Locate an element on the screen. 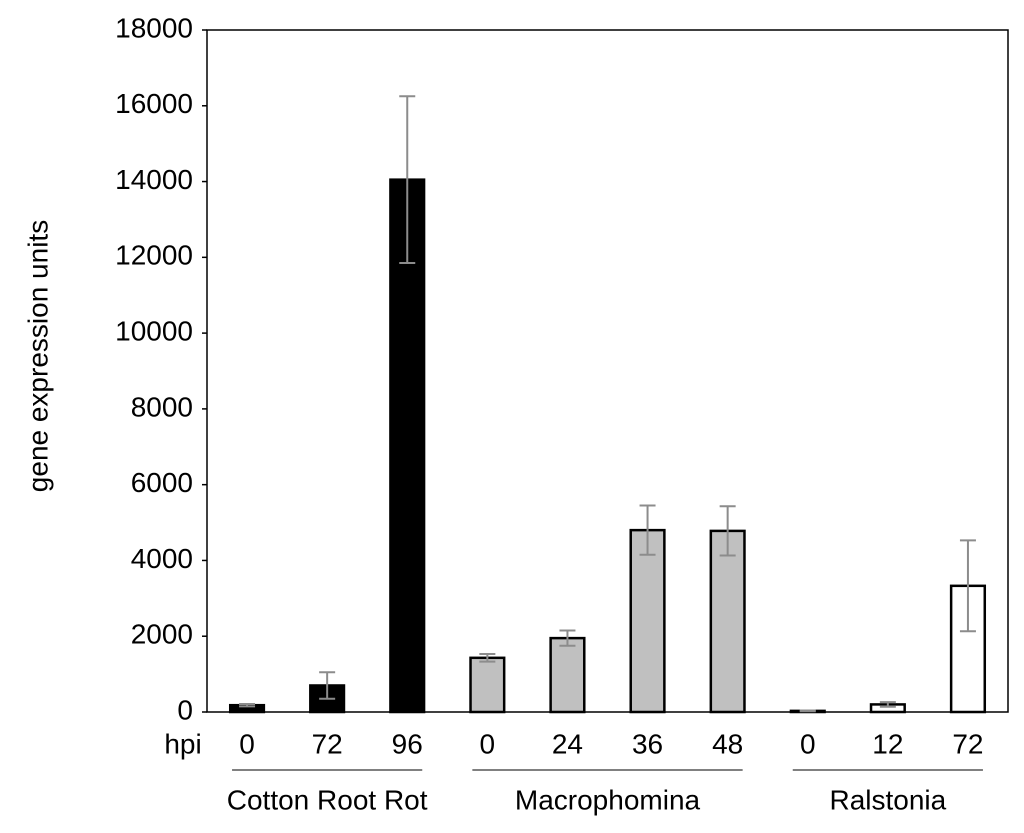 The height and width of the screenshot is (833, 1024). group-label: Ralstonia is located at coordinates (887, 799).